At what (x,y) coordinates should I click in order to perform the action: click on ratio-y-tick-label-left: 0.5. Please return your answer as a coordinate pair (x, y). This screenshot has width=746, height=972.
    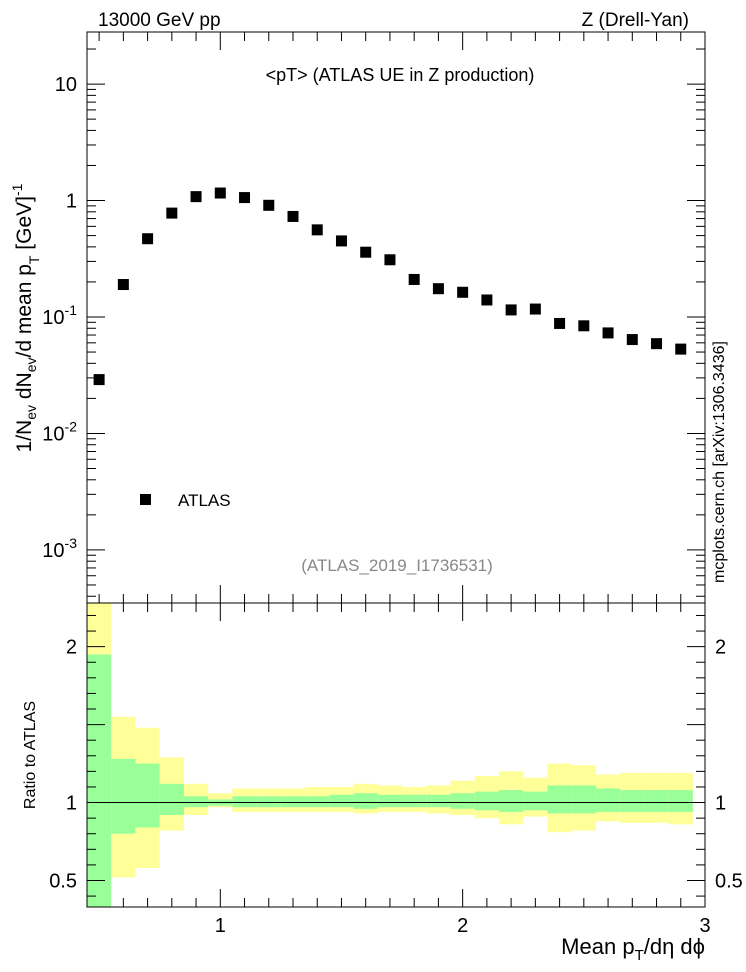
    Looking at the image, I should click on (63, 881).